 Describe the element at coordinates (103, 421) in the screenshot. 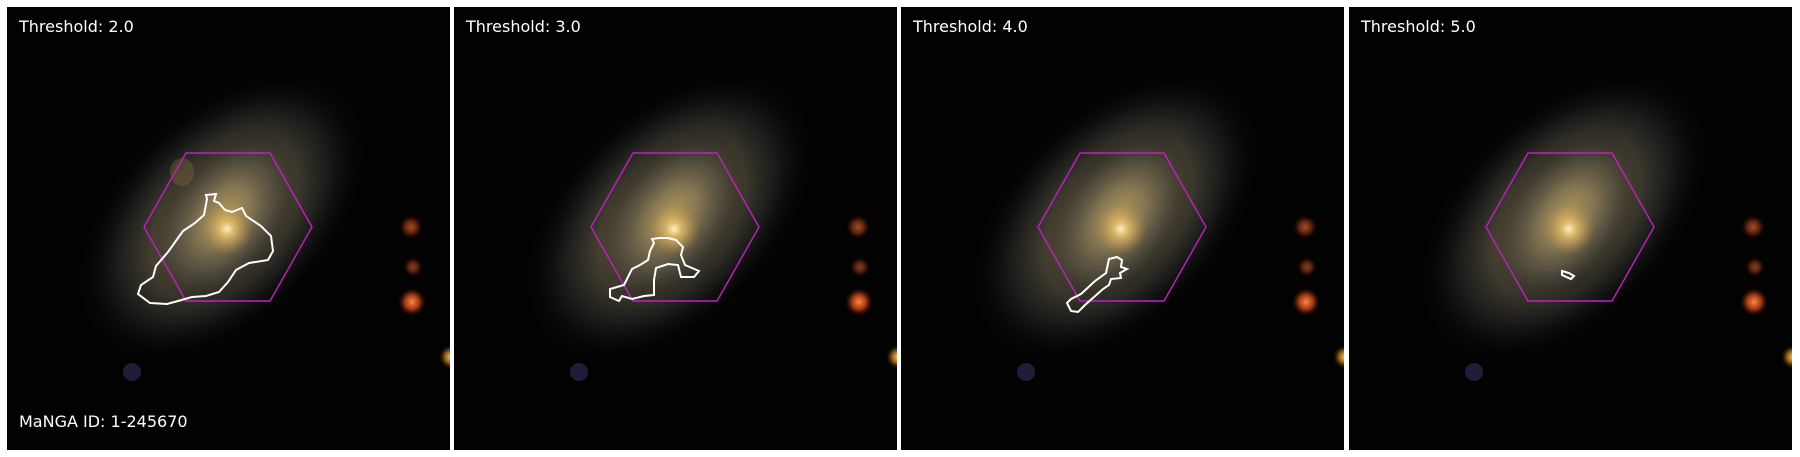

I see `manga-id-label: MaNGA ID: 1-245670` at that location.